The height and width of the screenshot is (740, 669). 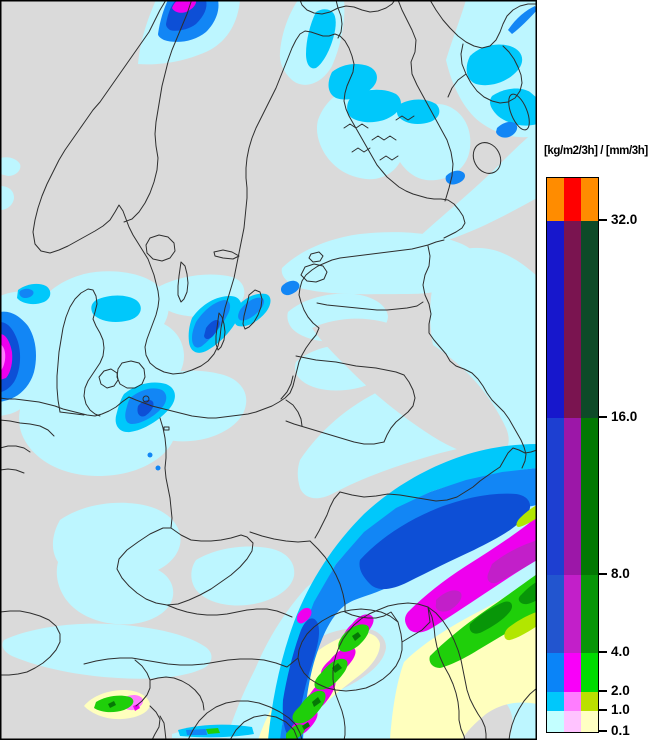 What do you see at coordinates (620, 651) in the screenshot?
I see `legend-tick-label: 4.0` at bounding box center [620, 651].